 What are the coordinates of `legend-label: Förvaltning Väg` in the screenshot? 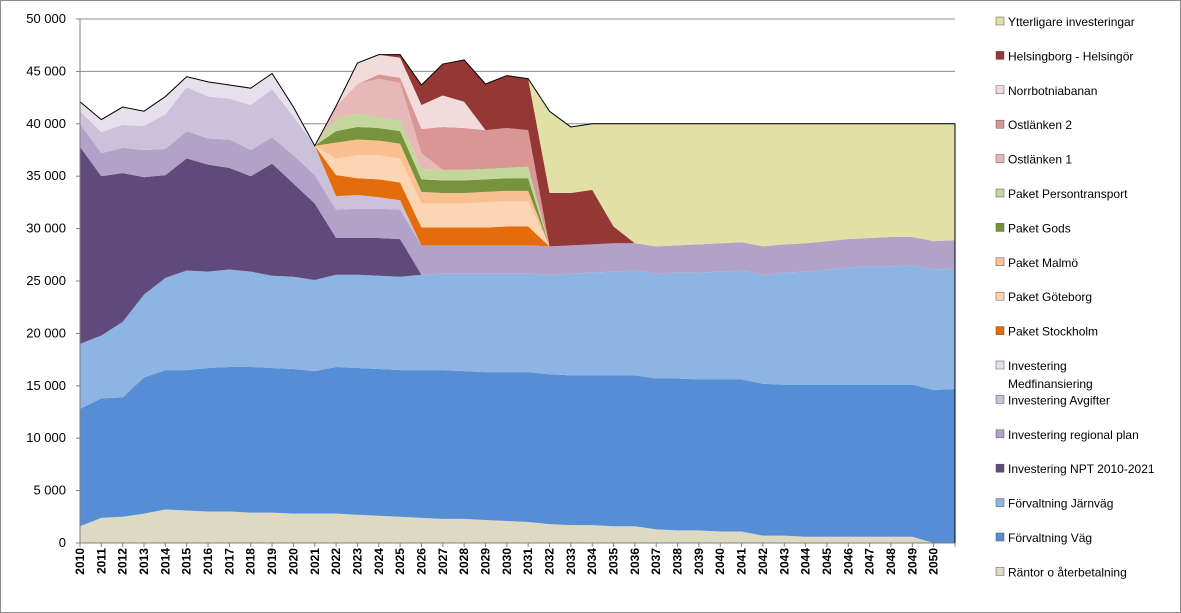 It's located at (1050, 538).